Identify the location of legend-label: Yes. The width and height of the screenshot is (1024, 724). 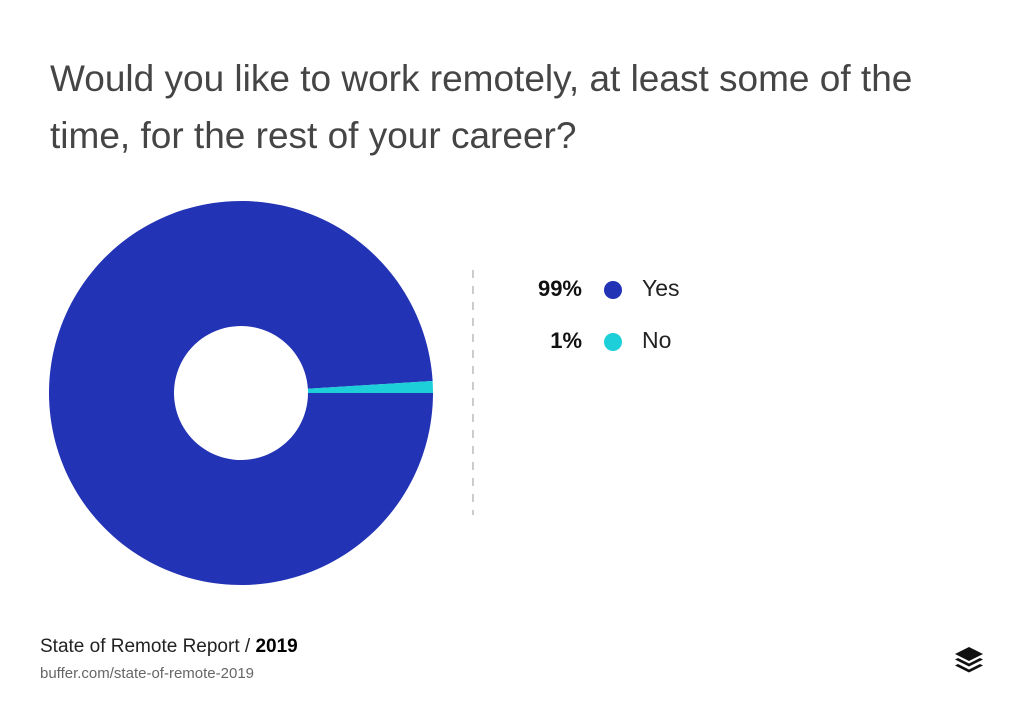
(661, 288).